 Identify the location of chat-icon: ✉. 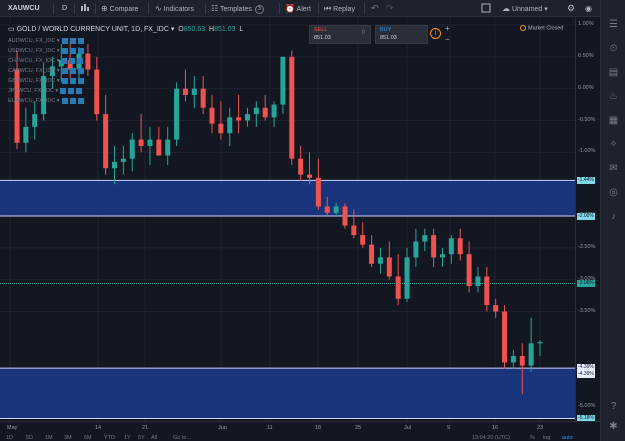
(613, 168).